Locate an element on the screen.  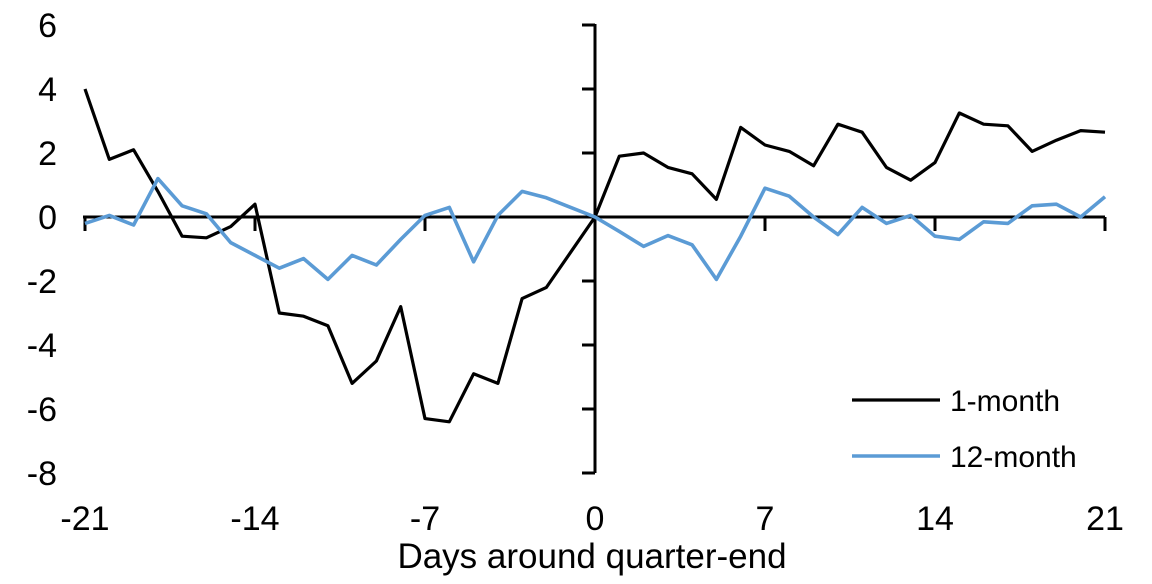
x-tick-label: -14 is located at coordinates (254, 519).